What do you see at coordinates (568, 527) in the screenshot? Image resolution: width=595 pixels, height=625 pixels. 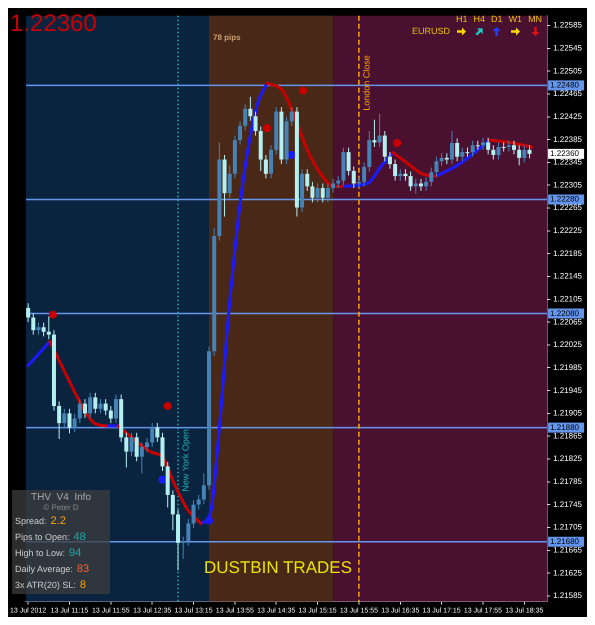 I see `y-tick-label: 1.21705` at bounding box center [568, 527].